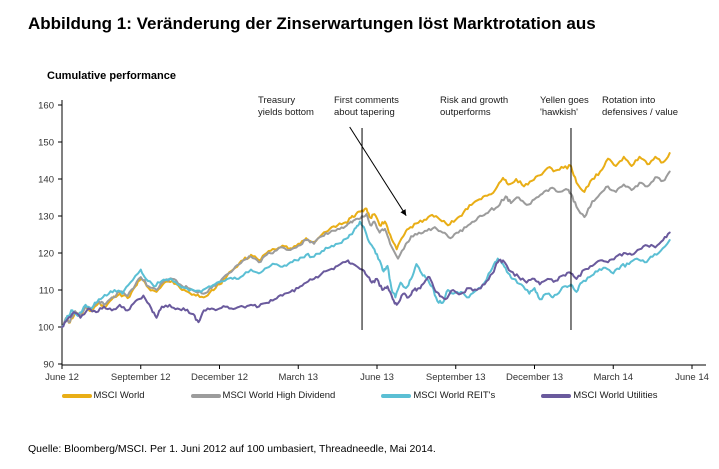 The height and width of the screenshot is (469, 719). What do you see at coordinates (534, 377) in the screenshot?
I see `x-tick-label: December 13` at bounding box center [534, 377].